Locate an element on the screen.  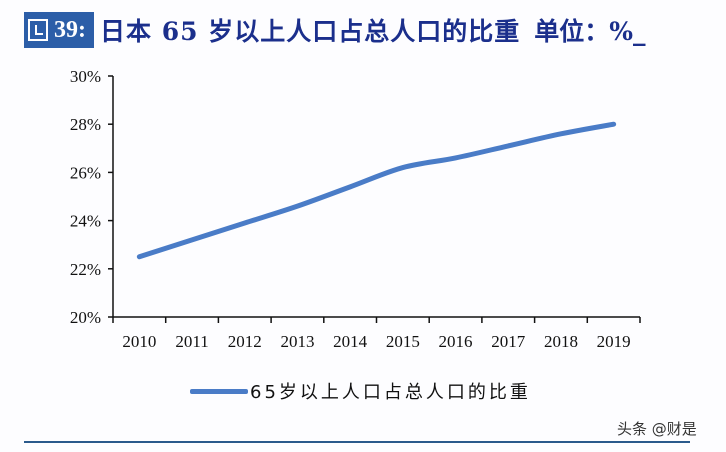
chart-legend: 65岁以上人口占总人口的比重 is located at coordinates (360, 391).